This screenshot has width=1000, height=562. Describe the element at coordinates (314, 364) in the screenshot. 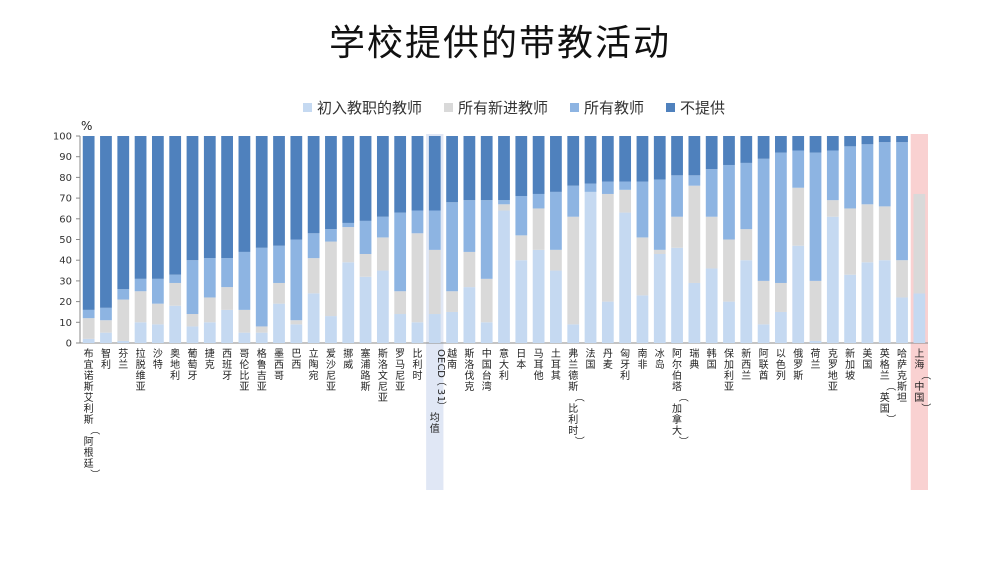

I see `svg-text: 陶` at that location.